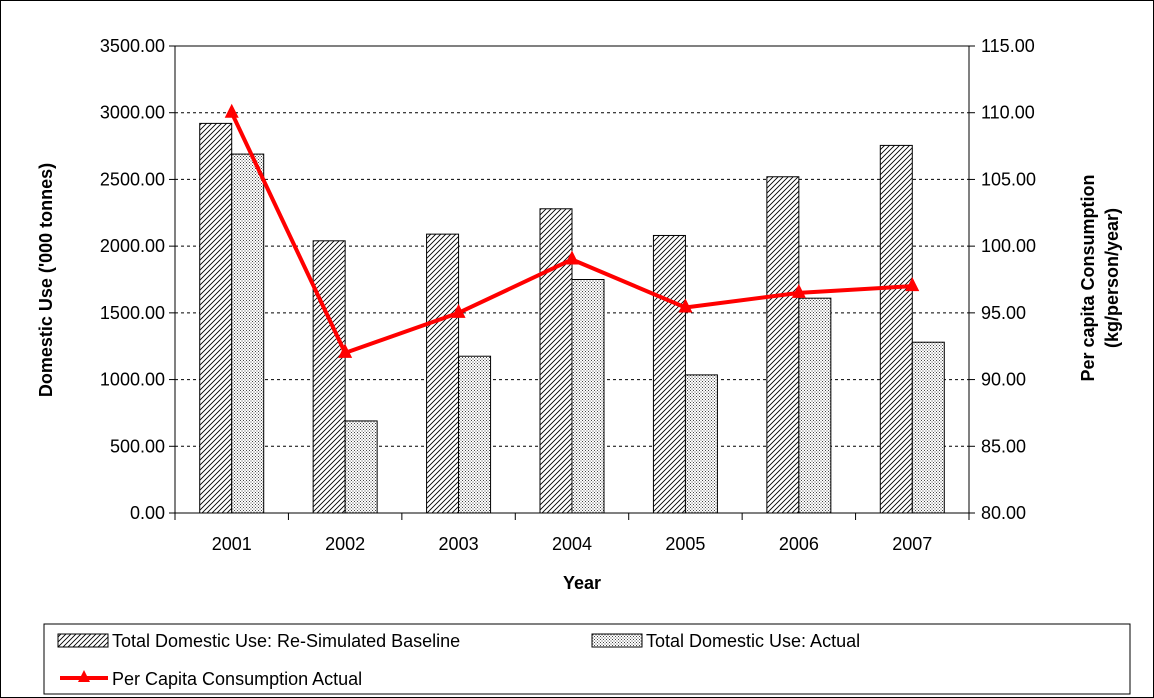 The height and width of the screenshot is (698, 1154). What do you see at coordinates (799, 544) in the screenshot?
I see `x-tick-label: 2006` at bounding box center [799, 544].